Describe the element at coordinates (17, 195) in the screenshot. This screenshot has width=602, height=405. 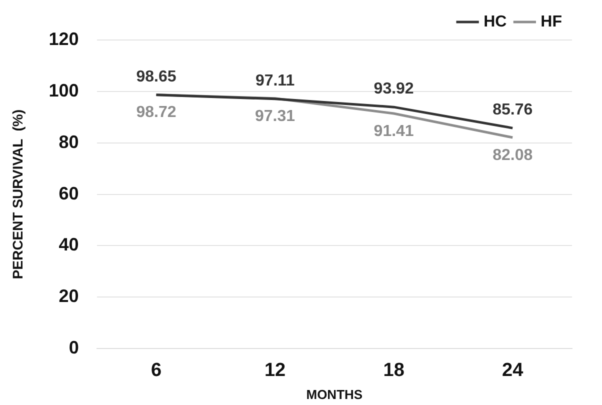
I see `y-axis-title: PERCENT SURVIVAL (%)` at that location.